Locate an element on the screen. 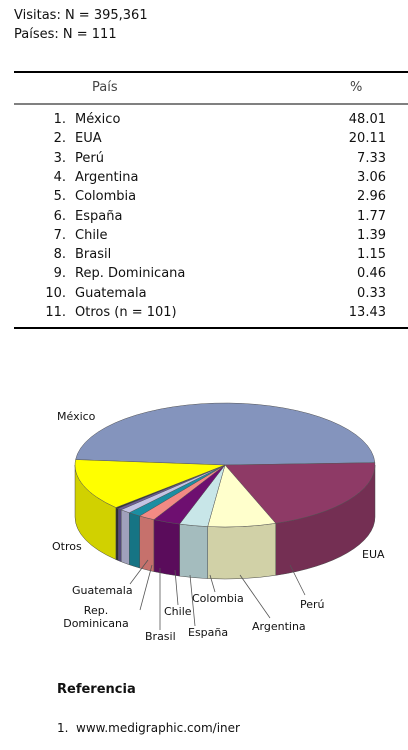 The height and width of the screenshot is (750, 408). country: Perú is located at coordinates (89, 158).